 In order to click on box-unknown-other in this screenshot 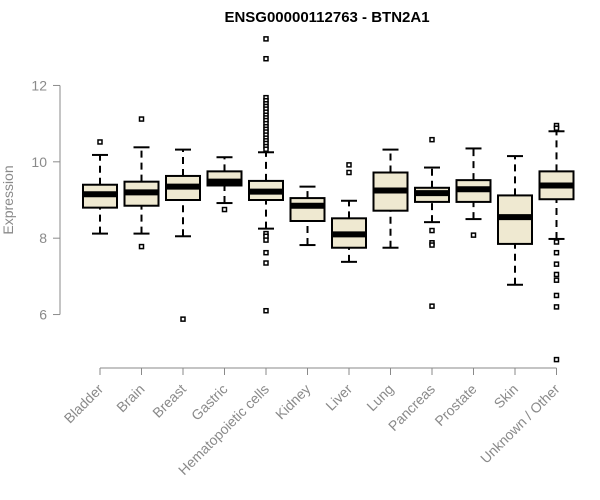, I will do `click(556, 242)`.